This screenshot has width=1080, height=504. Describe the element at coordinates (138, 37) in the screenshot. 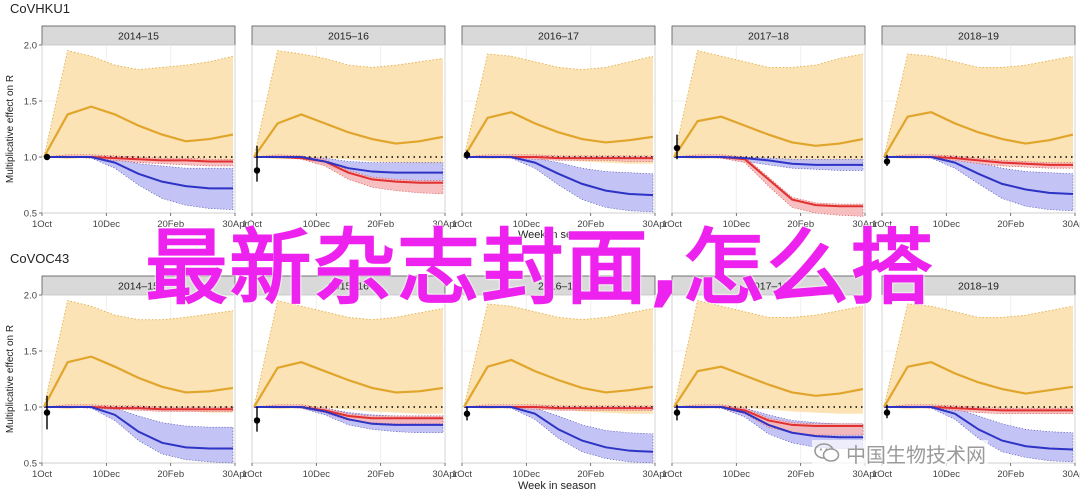

I see `facet-strip-label: 2014–15` at that location.